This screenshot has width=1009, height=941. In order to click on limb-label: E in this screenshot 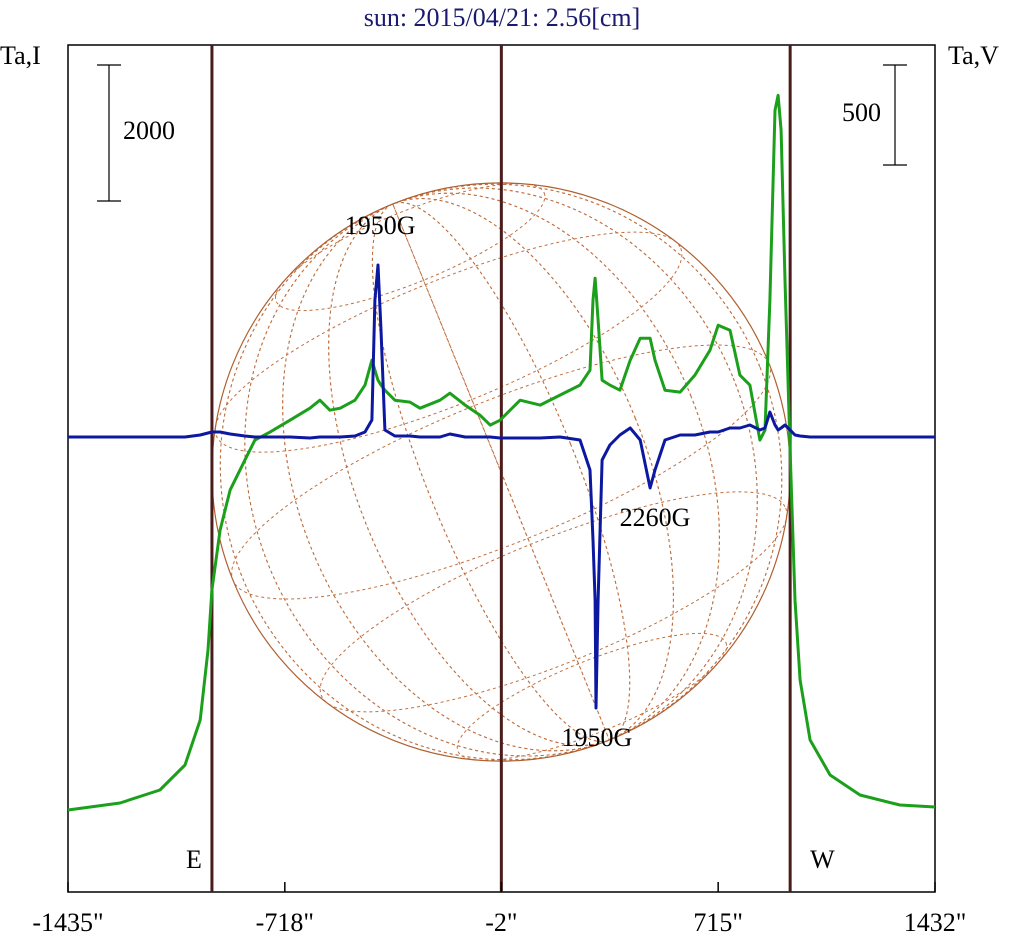, I will do `click(194, 859)`.